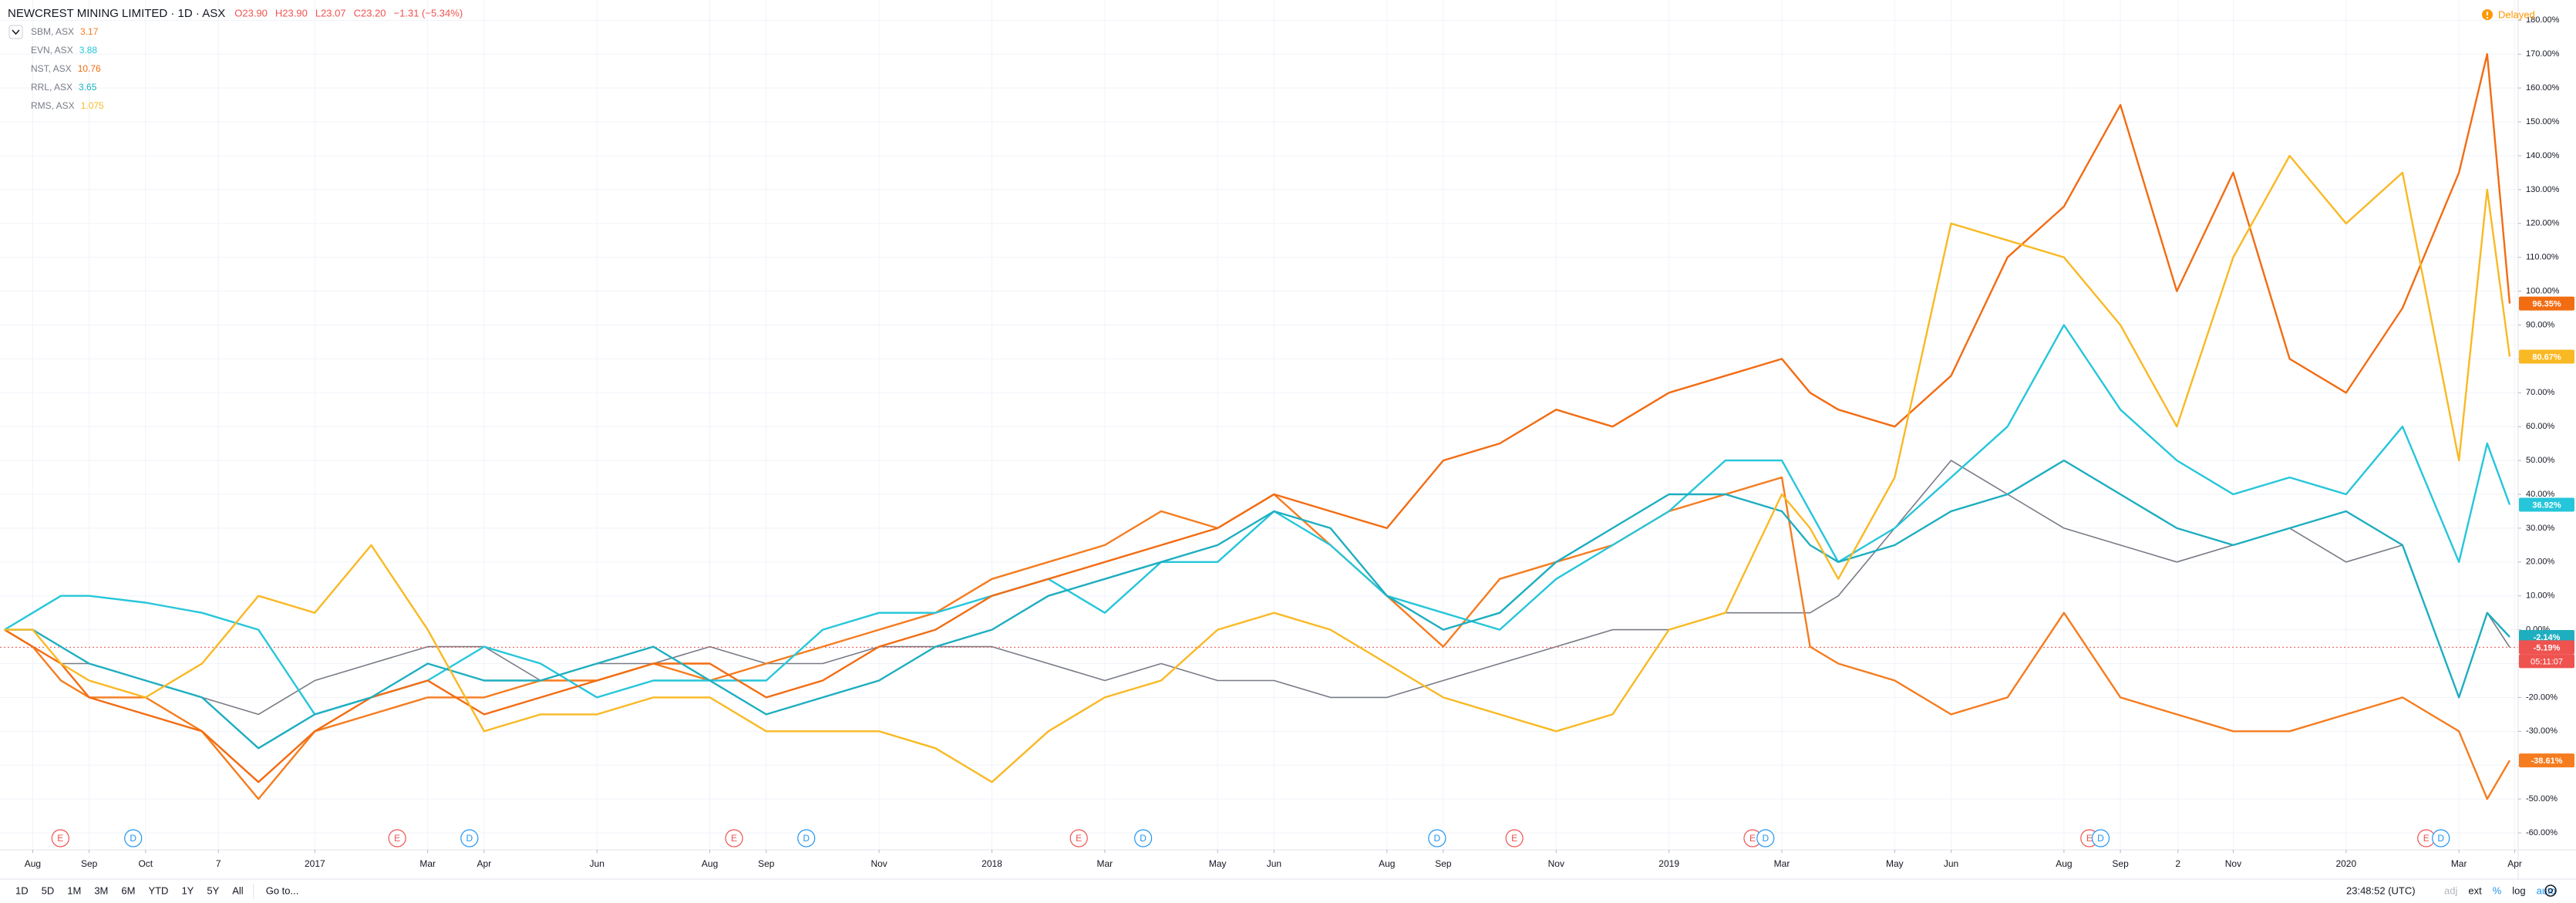  Describe the element at coordinates (89, 31) in the screenshot. I see `legend-value: 3.17` at that location.